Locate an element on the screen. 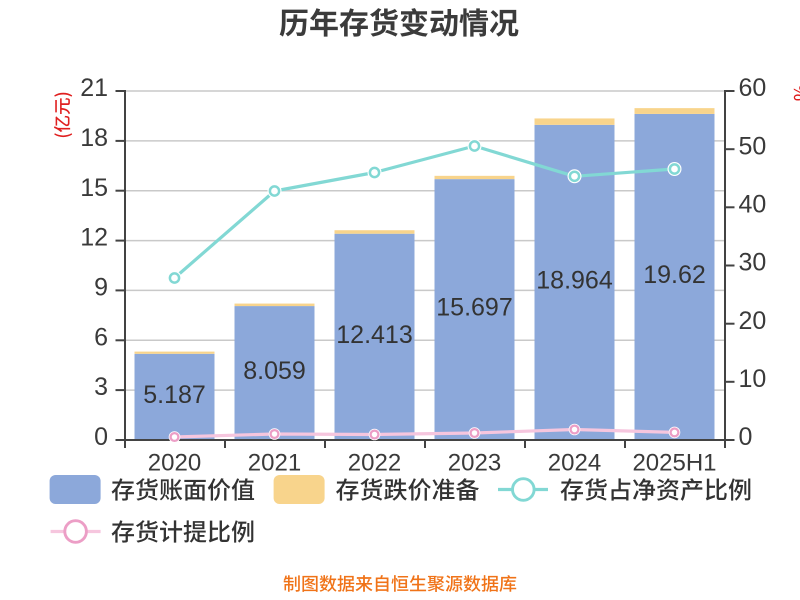  svg-text: 18.964 is located at coordinates (574, 281).